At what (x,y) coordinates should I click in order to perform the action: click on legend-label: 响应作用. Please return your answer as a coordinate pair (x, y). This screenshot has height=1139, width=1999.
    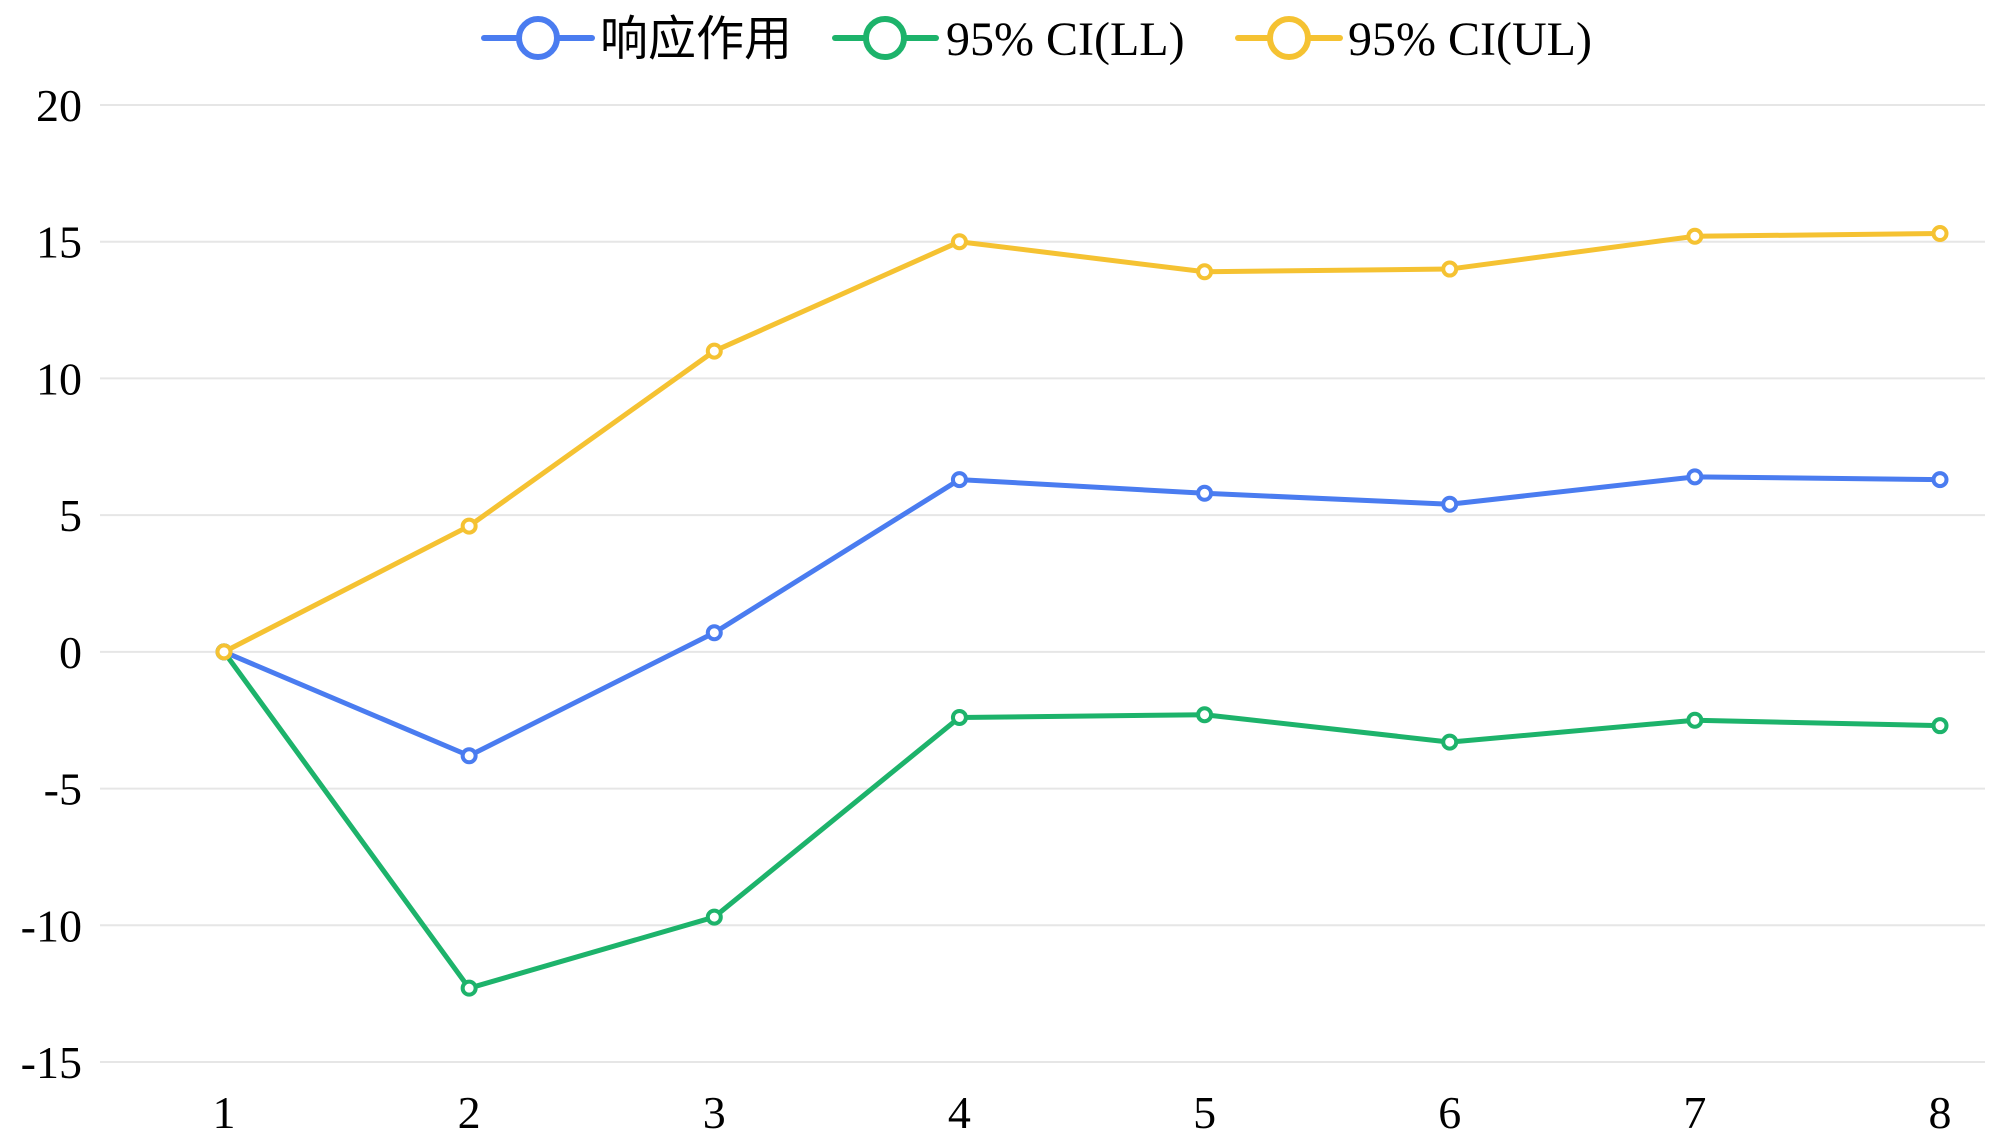
    Looking at the image, I should click on (696, 39).